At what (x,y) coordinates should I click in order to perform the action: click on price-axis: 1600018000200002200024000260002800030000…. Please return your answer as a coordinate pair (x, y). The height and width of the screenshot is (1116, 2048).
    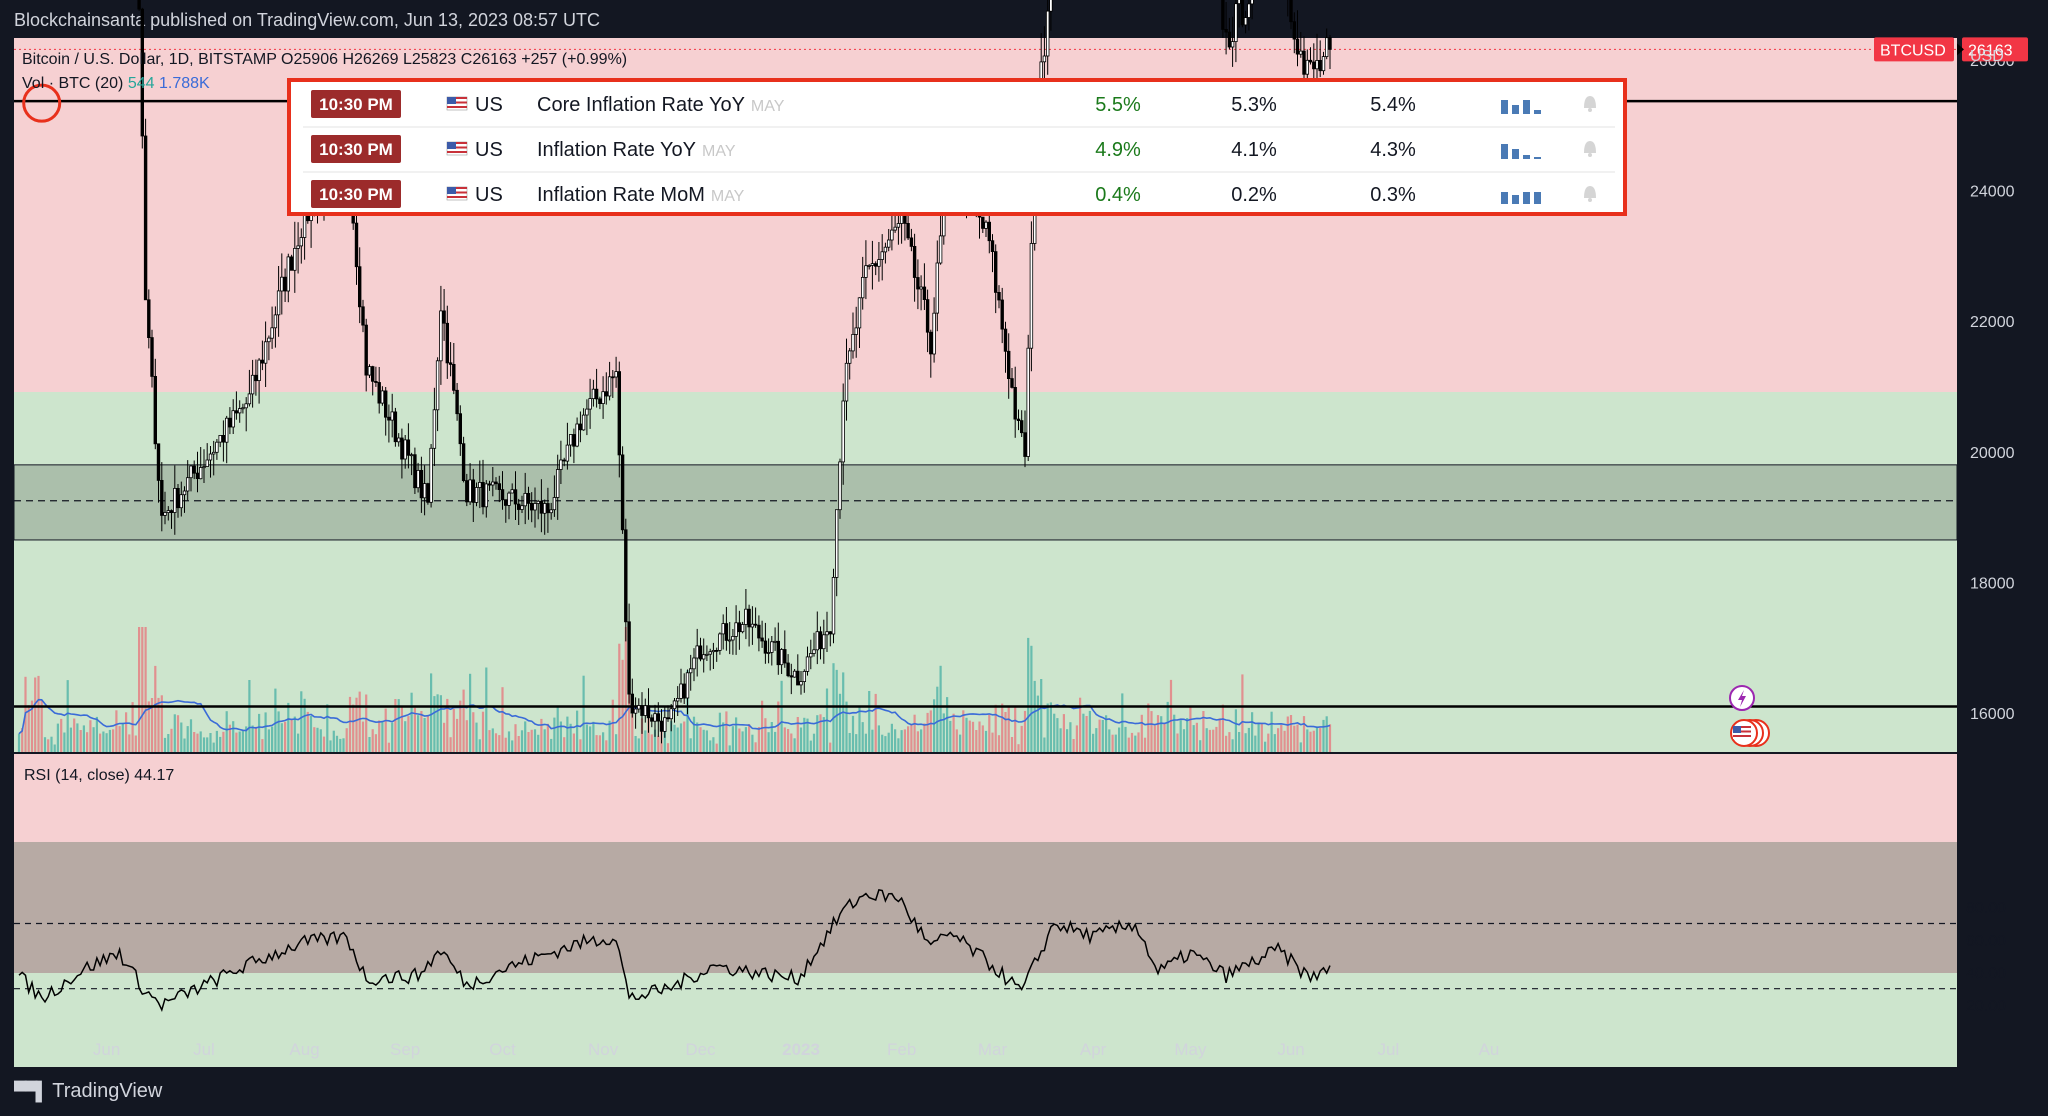
    Looking at the image, I should click on (1992, 361).